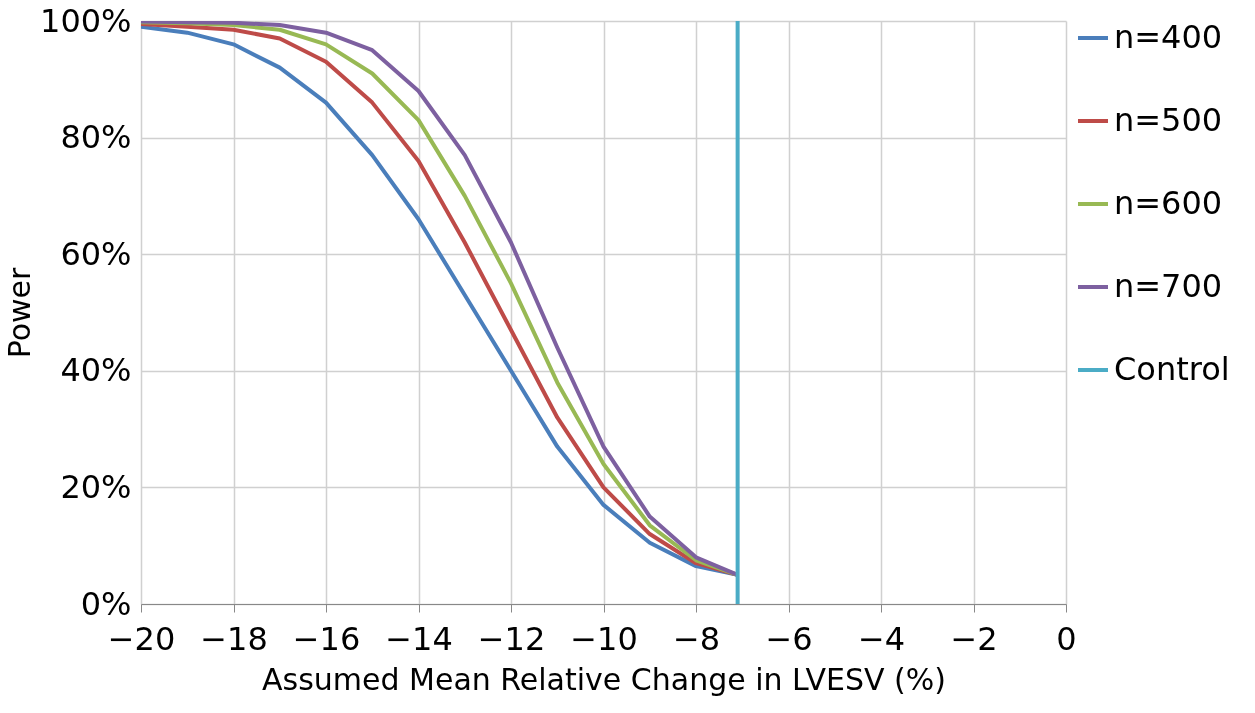 This screenshot has width=1255, height=713. Describe the element at coordinates (96, 486) in the screenshot. I see `y-tick-label: 20%` at that location.